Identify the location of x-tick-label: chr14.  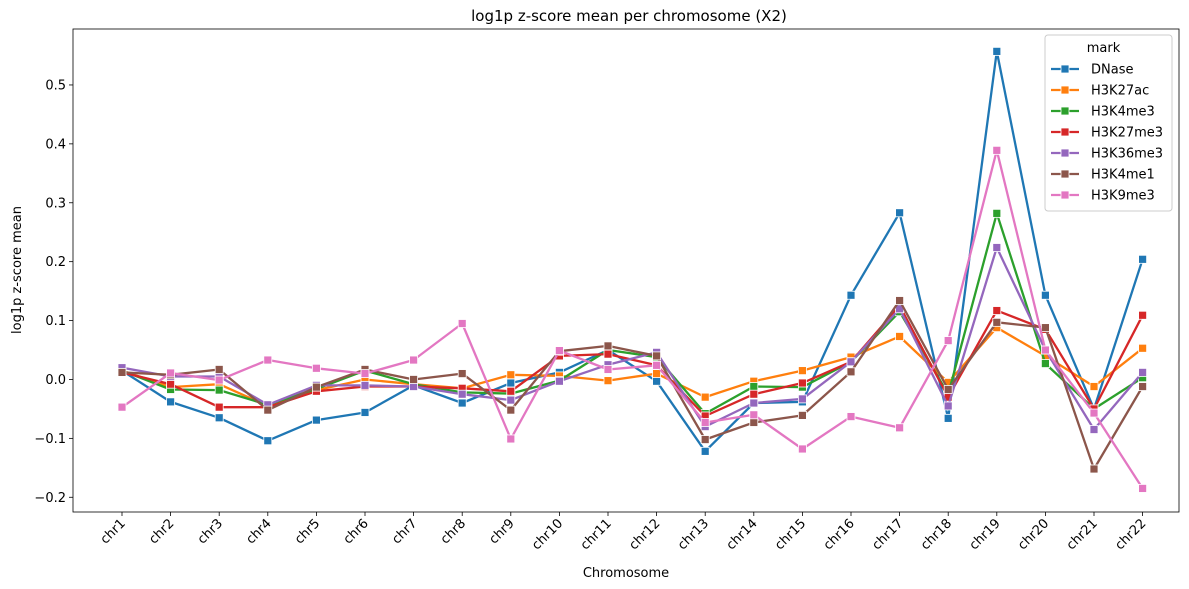
(742, 534).